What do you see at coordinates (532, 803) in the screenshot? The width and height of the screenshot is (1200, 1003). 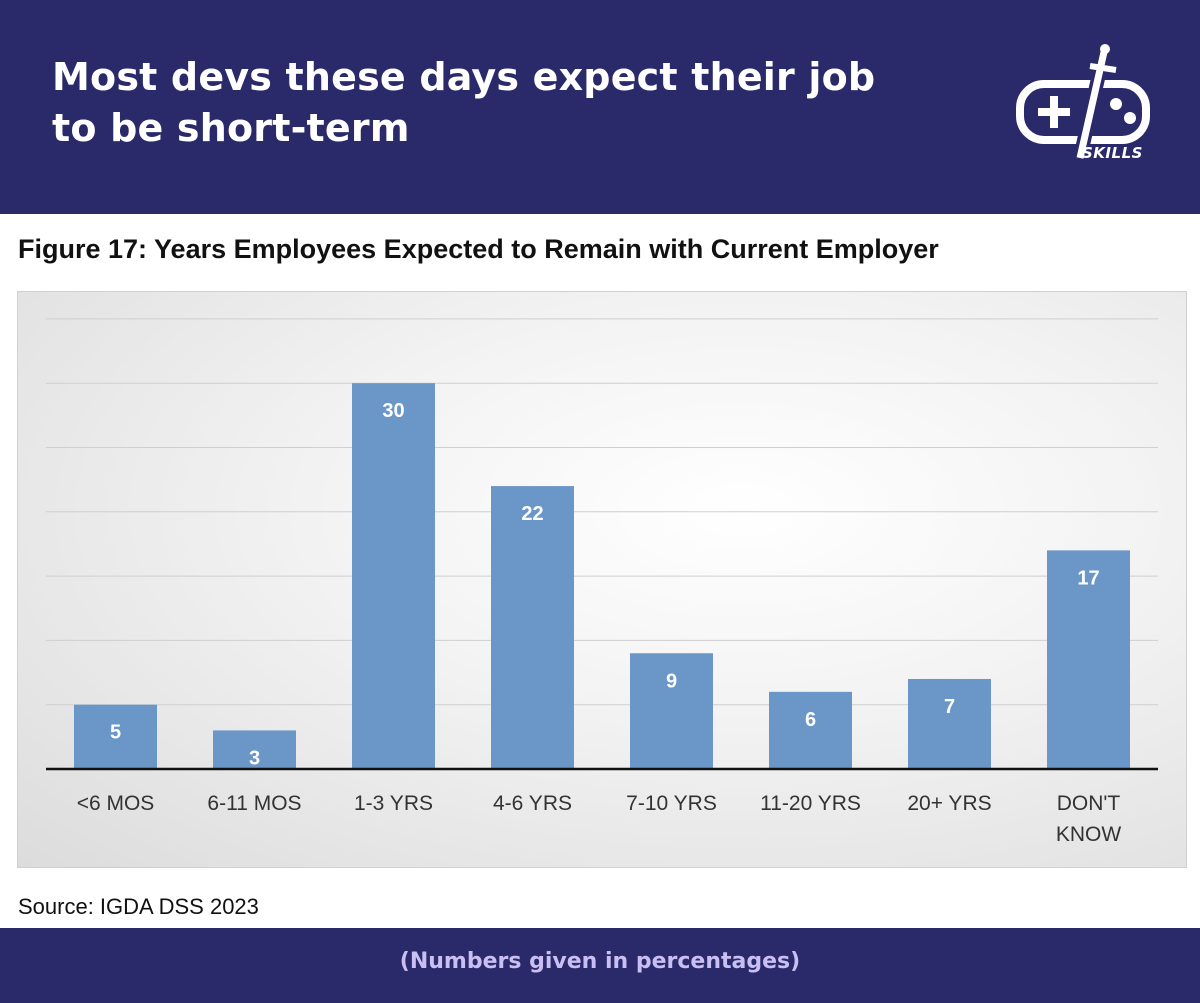 I see `x-tick-label: 4-6 YRS` at bounding box center [532, 803].